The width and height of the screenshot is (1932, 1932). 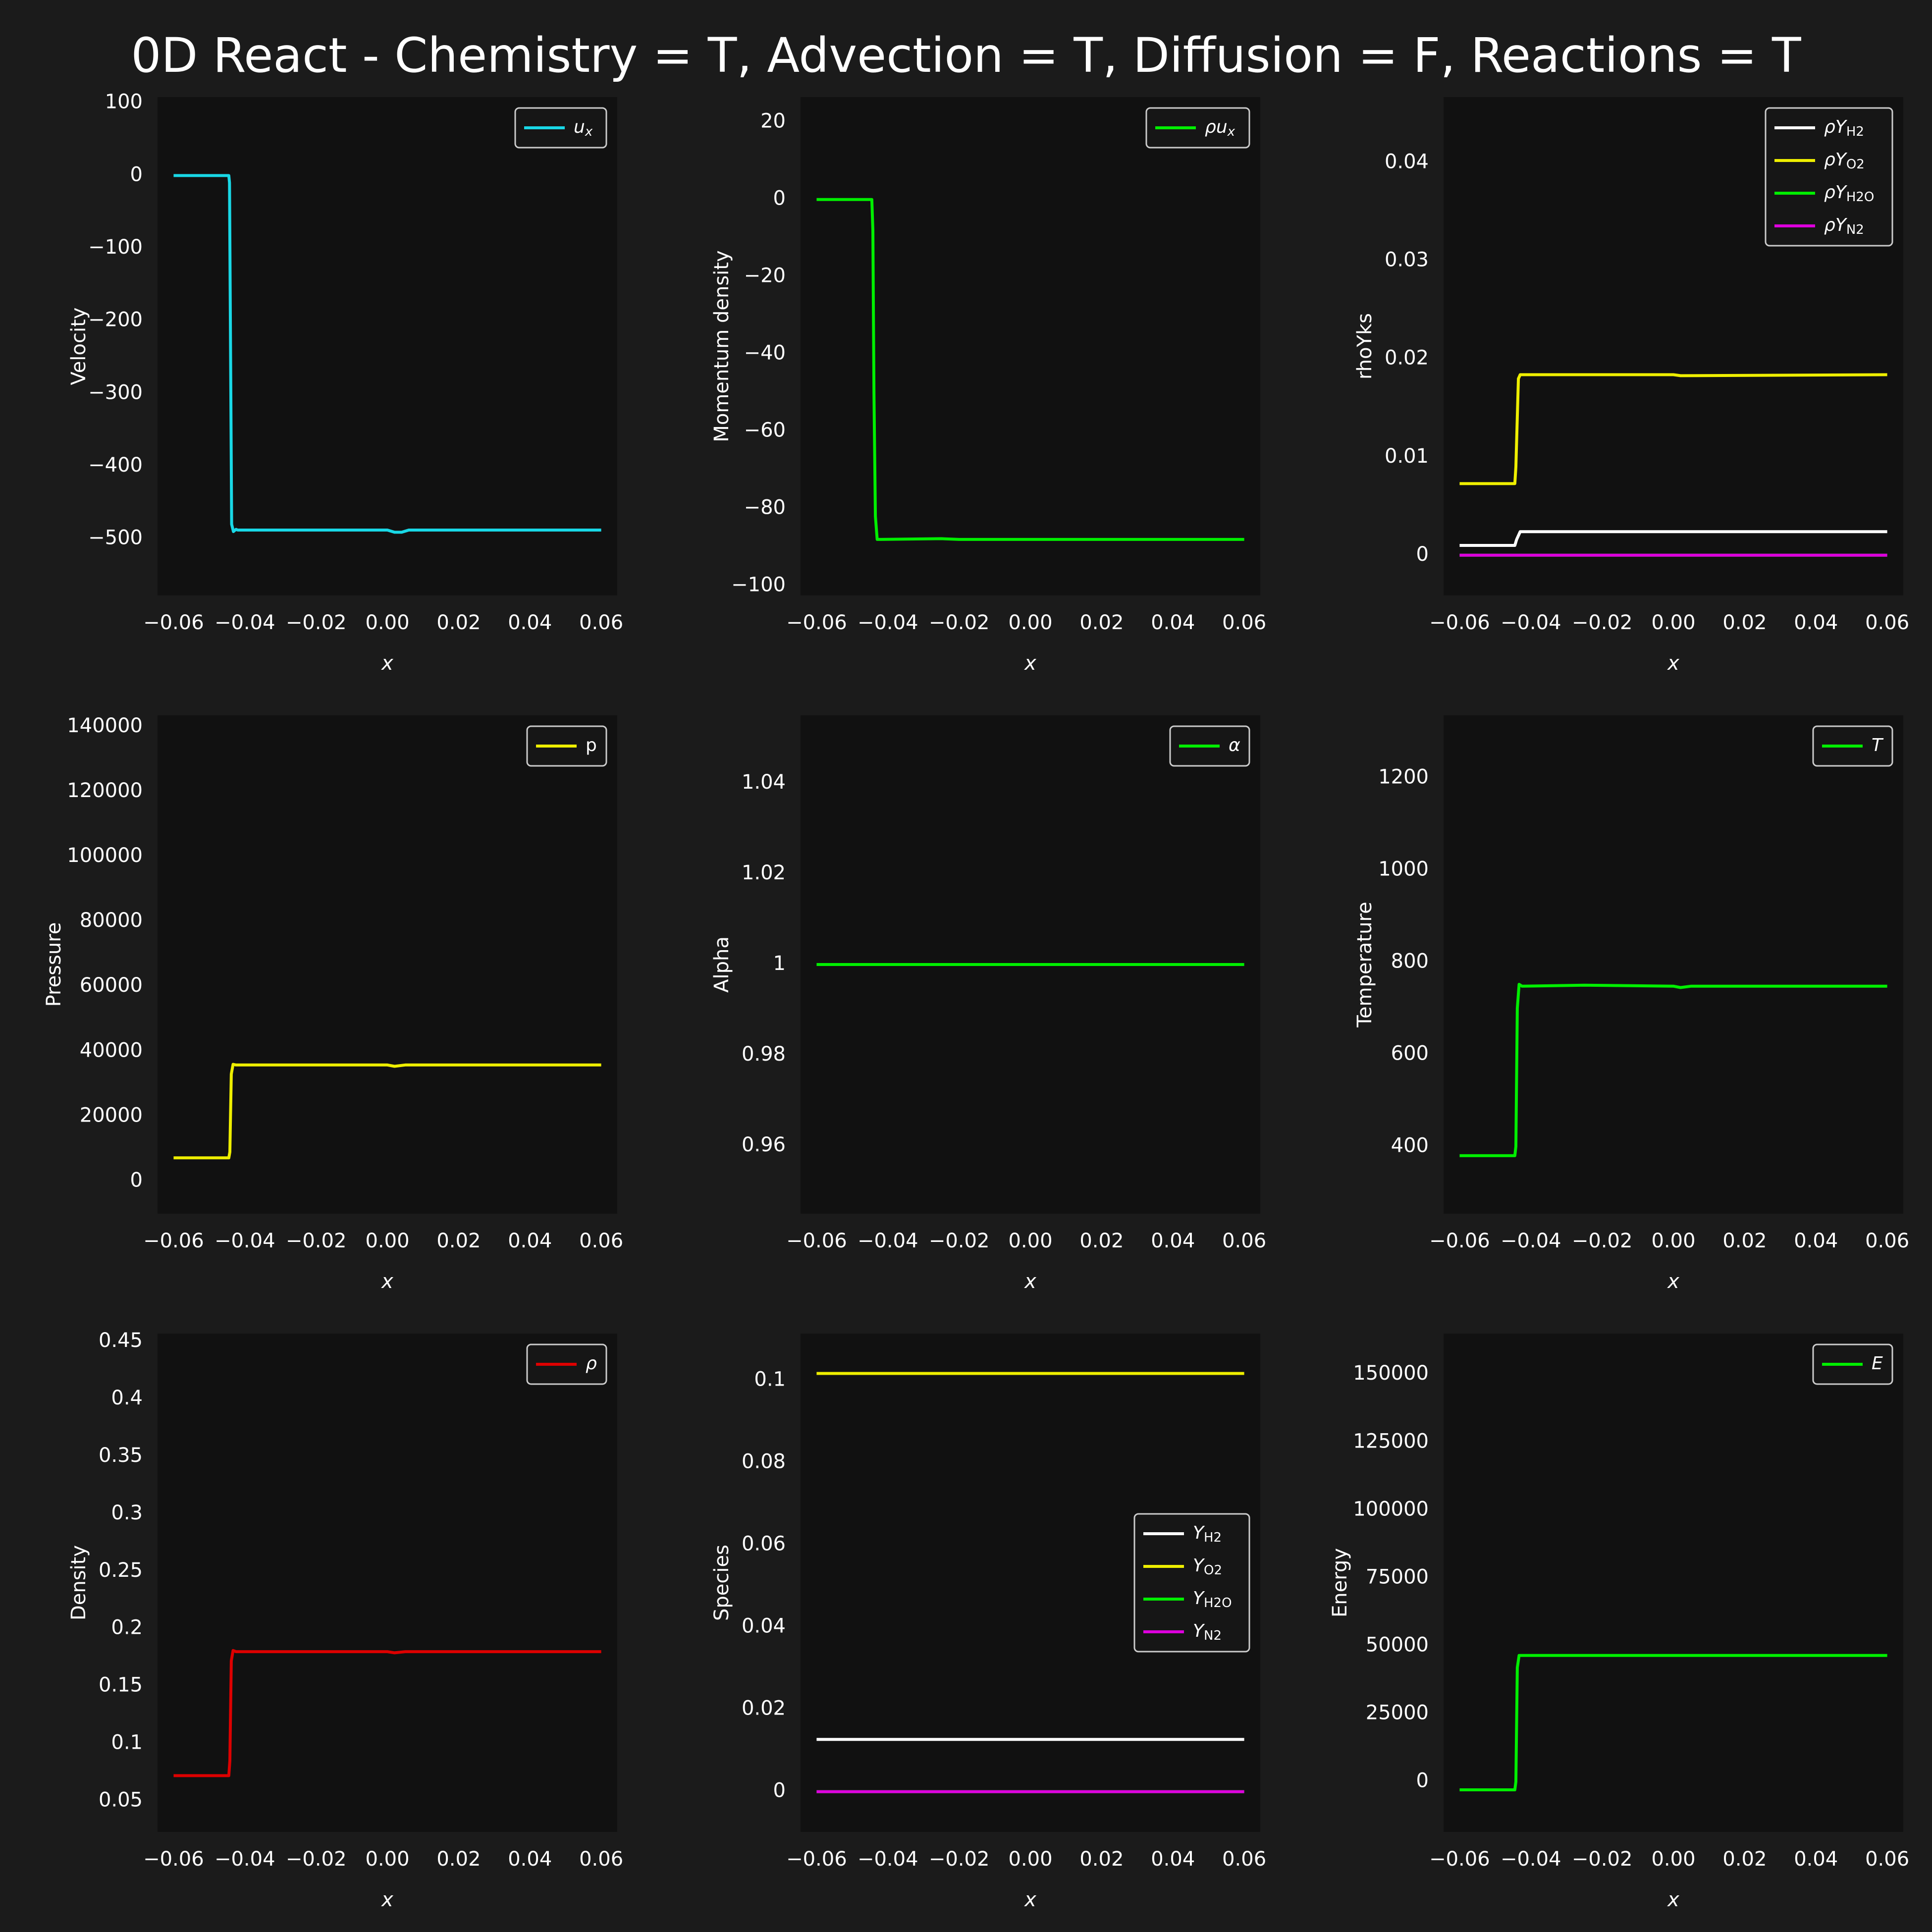 I want to click on y-tick-label: 150000, so click(x=1391, y=1373).